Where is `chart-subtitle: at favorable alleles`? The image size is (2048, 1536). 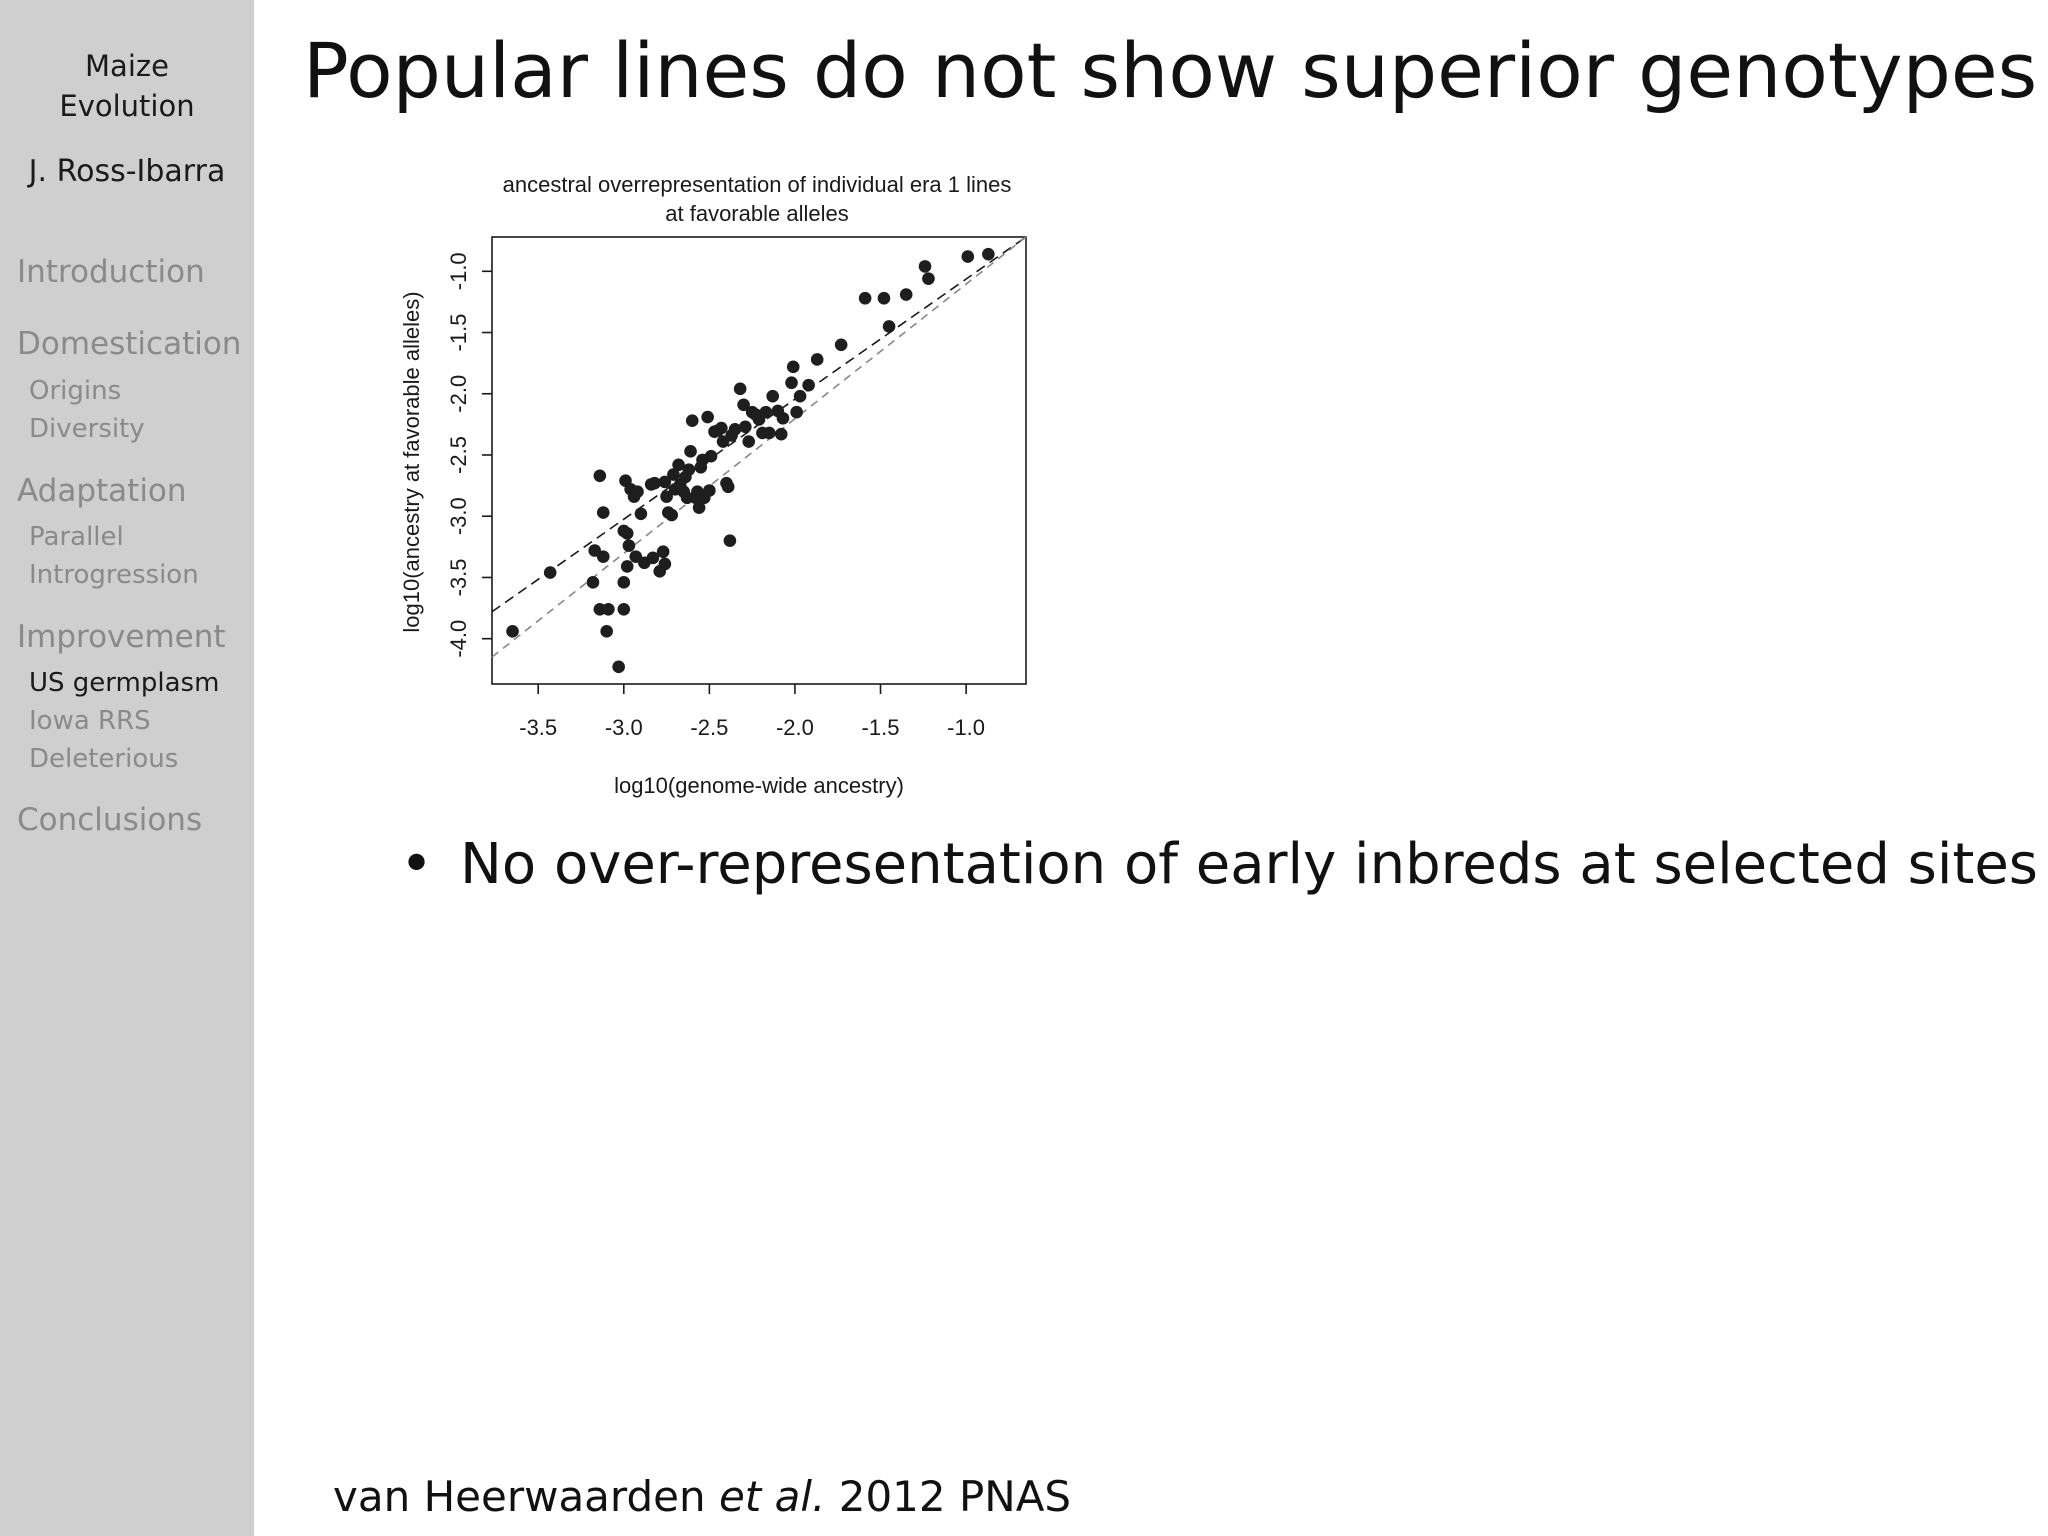 chart-subtitle: at favorable alleles is located at coordinates (756, 213).